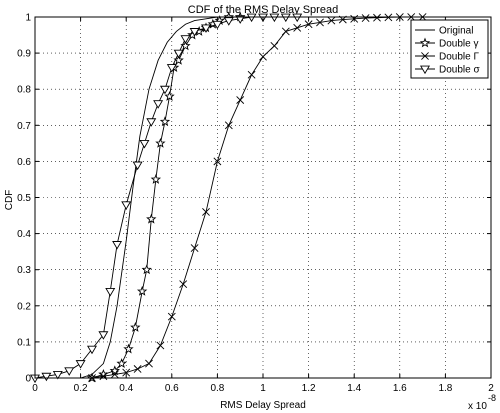  What do you see at coordinates (172, 388) in the screenshot?
I see `x-tick-label: 0.6` at bounding box center [172, 388].